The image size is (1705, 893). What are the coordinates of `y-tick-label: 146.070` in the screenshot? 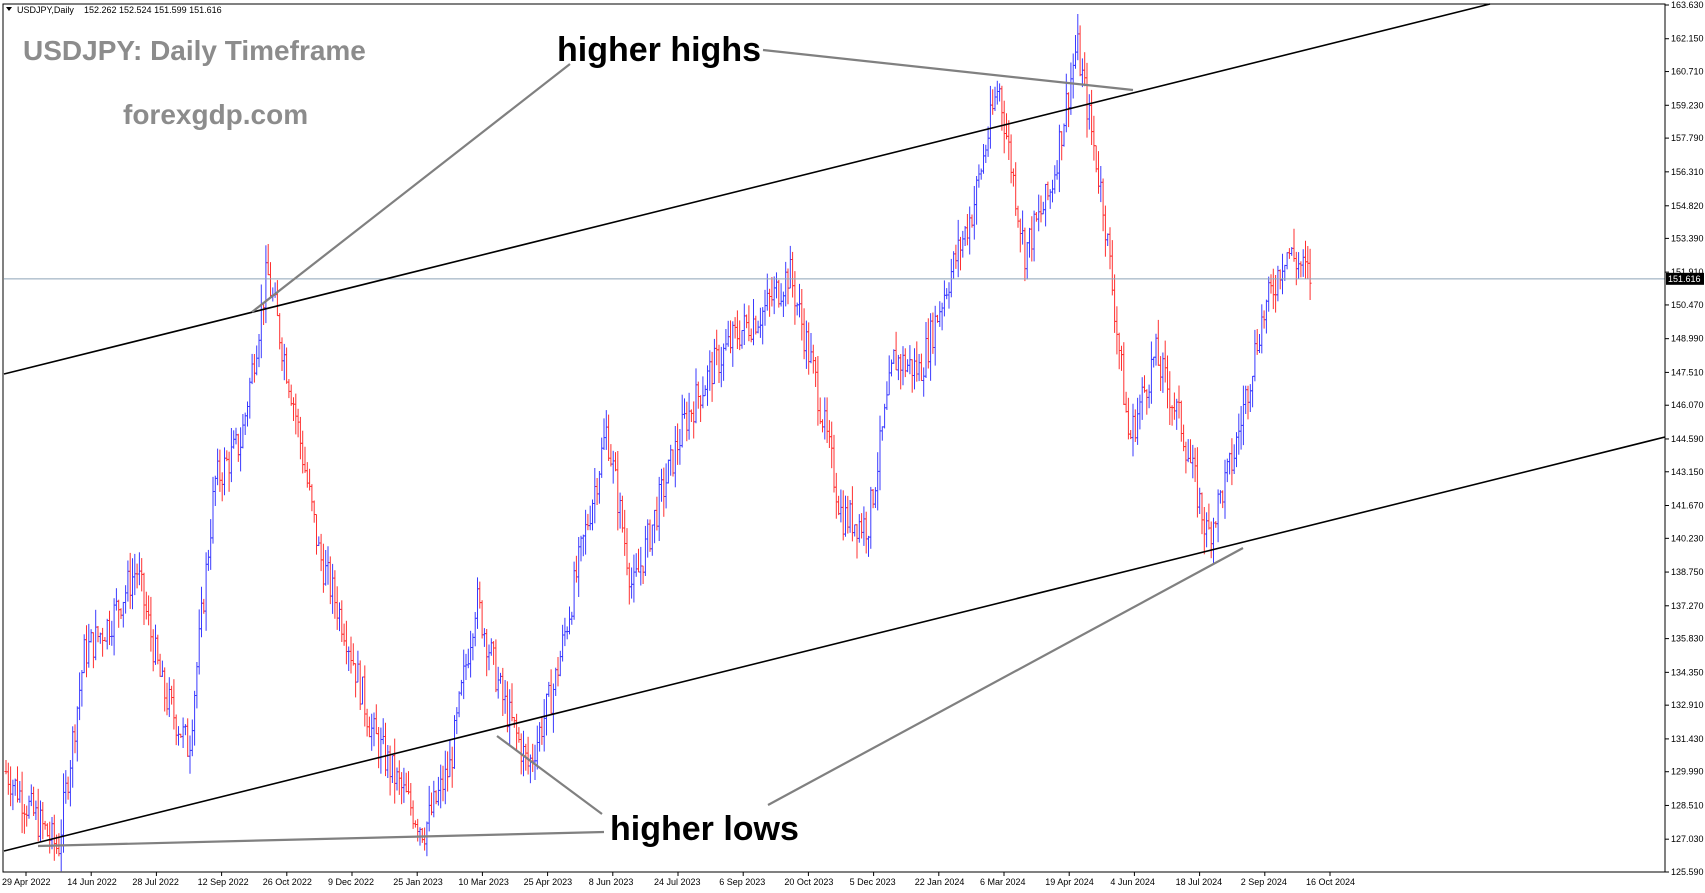 It's located at (1687, 405).